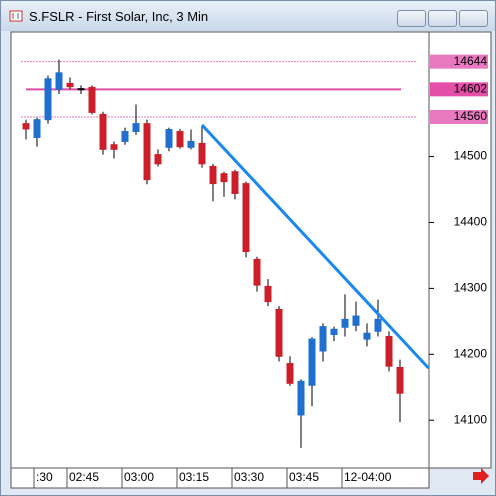 The height and width of the screenshot is (496, 496). What do you see at coordinates (481, 476) in the screenshot?
I see `scroll-arrow` at bounding box center [481, 476].